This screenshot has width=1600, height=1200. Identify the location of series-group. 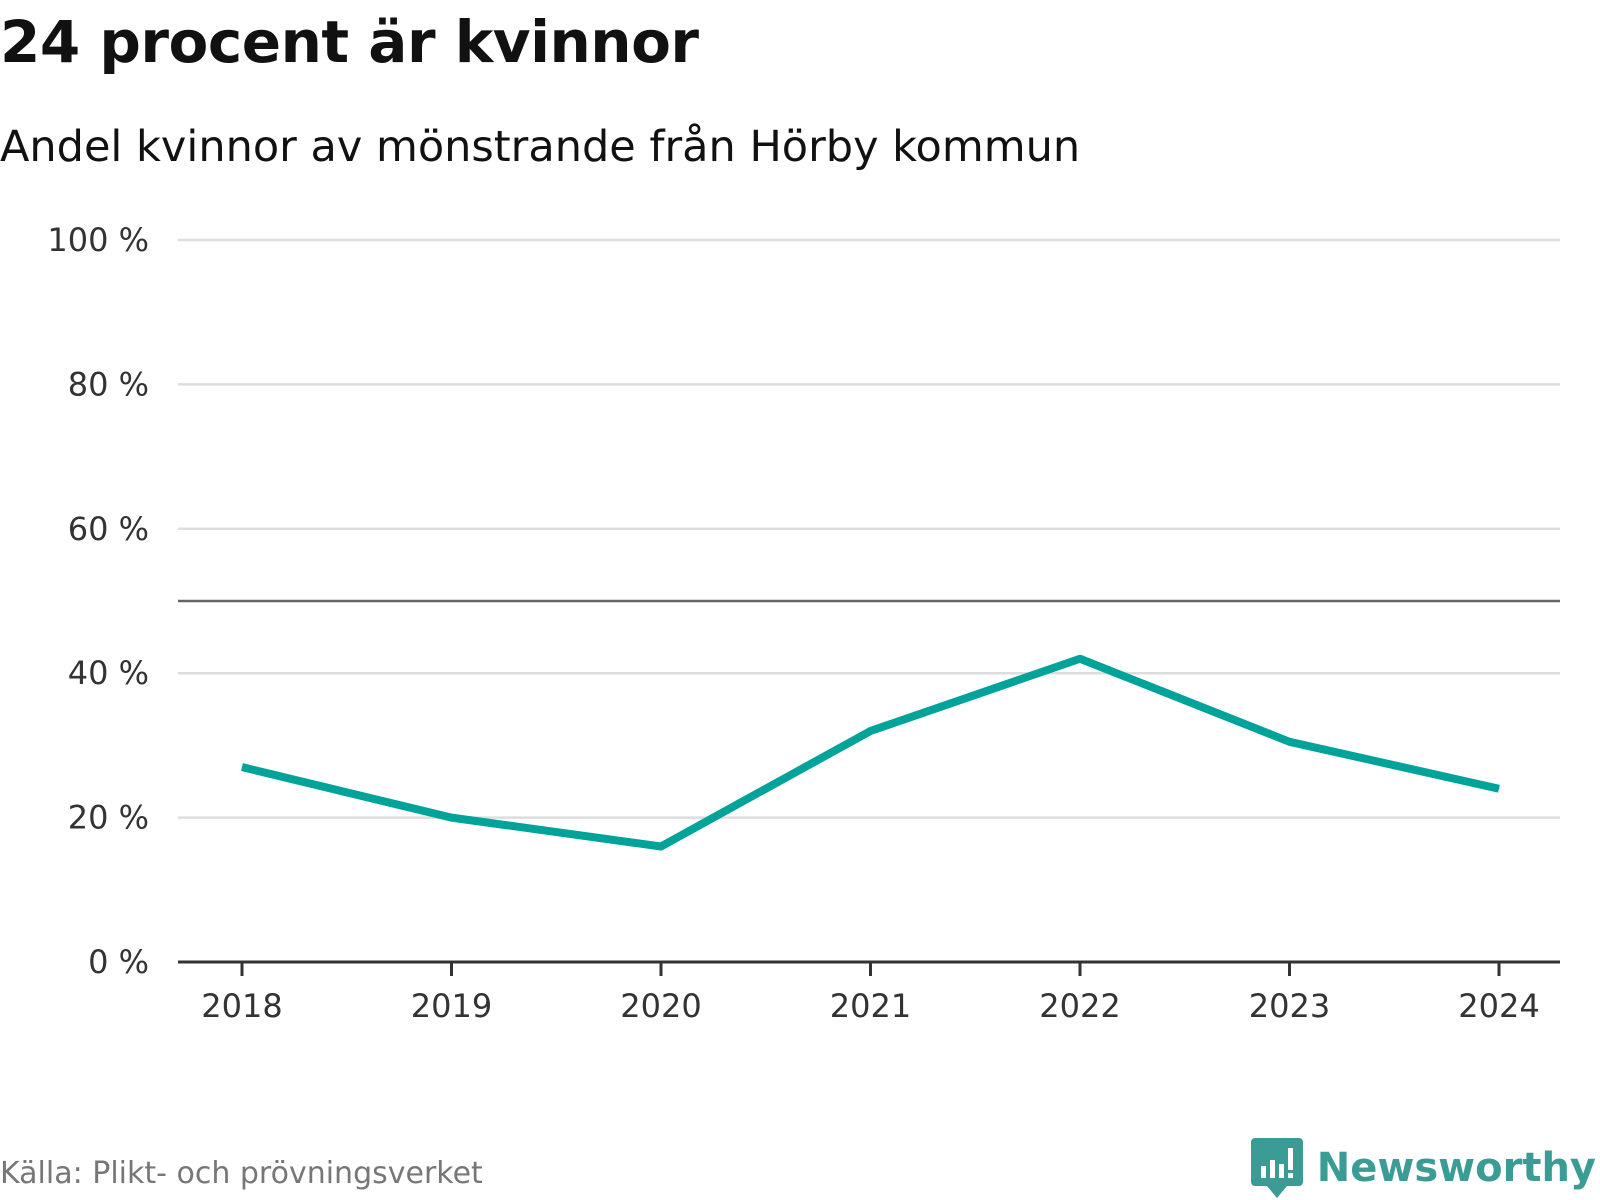
(870, 752).